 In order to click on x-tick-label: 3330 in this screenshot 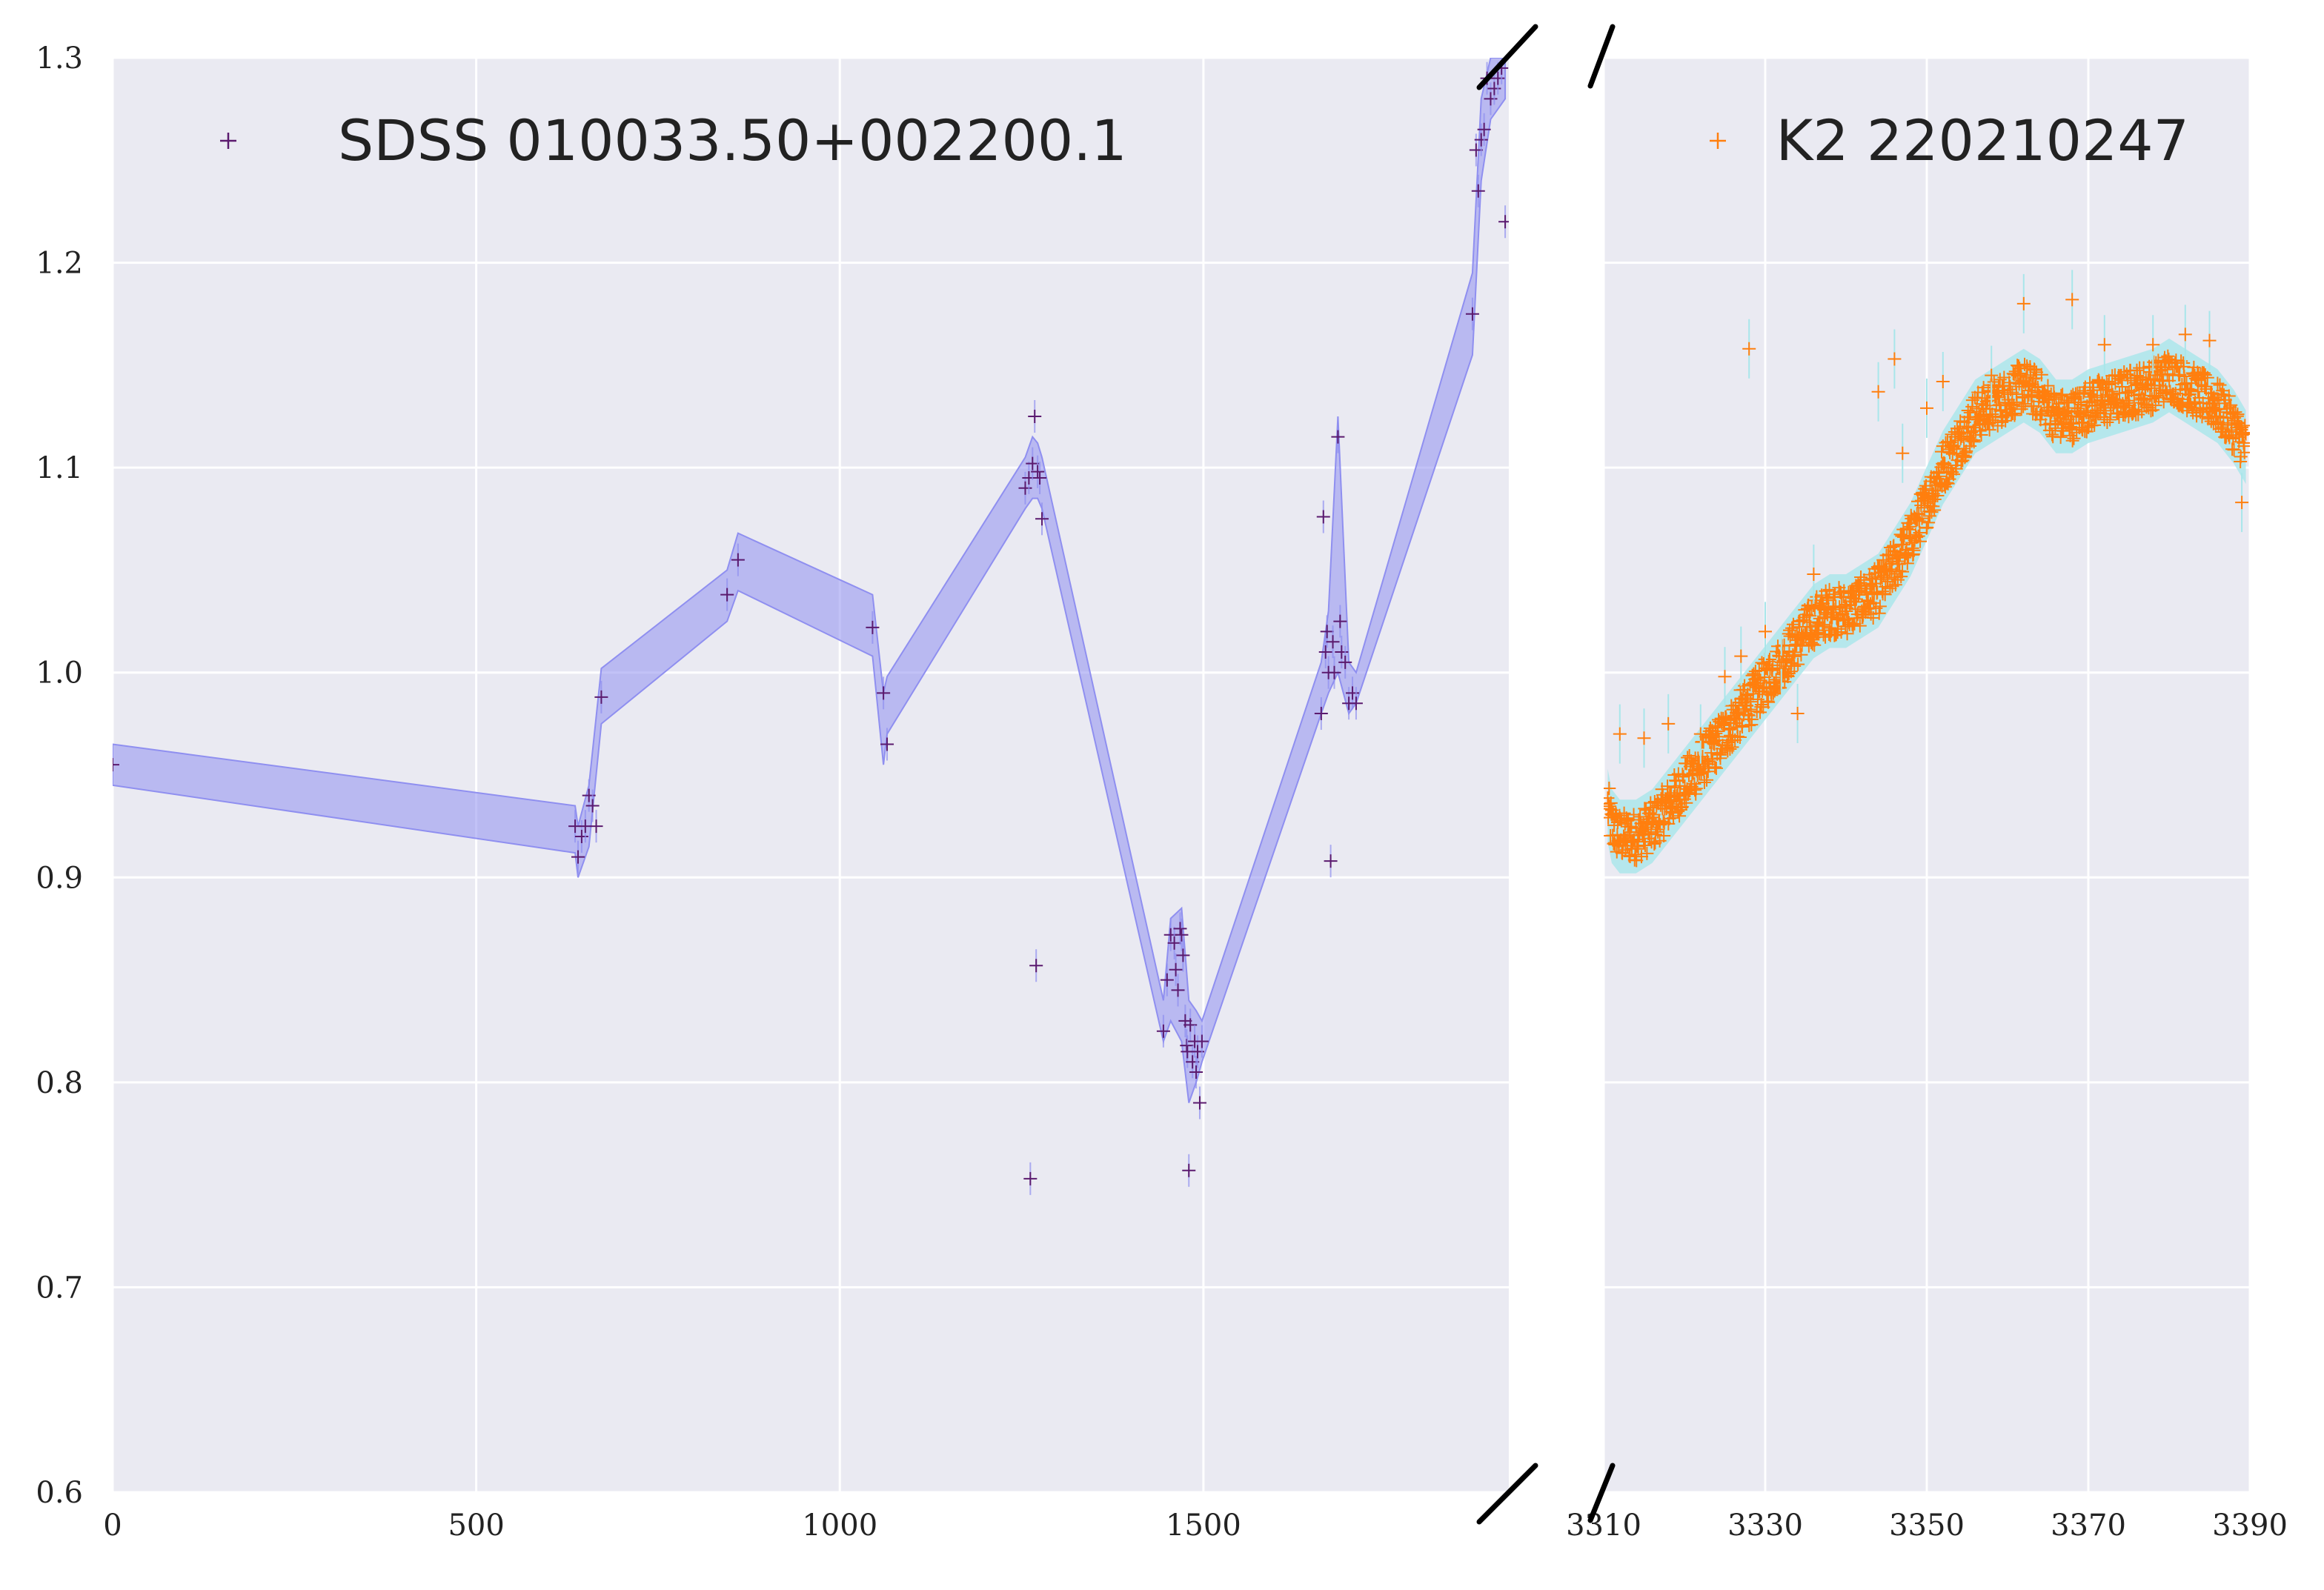, I will do `click(1765, 1525)`.